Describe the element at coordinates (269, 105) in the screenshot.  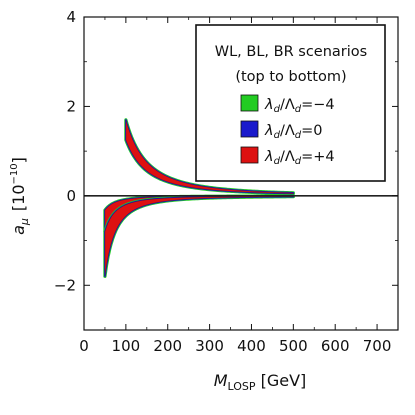
I see `legend-entry-green-lambda: λ` at that location.